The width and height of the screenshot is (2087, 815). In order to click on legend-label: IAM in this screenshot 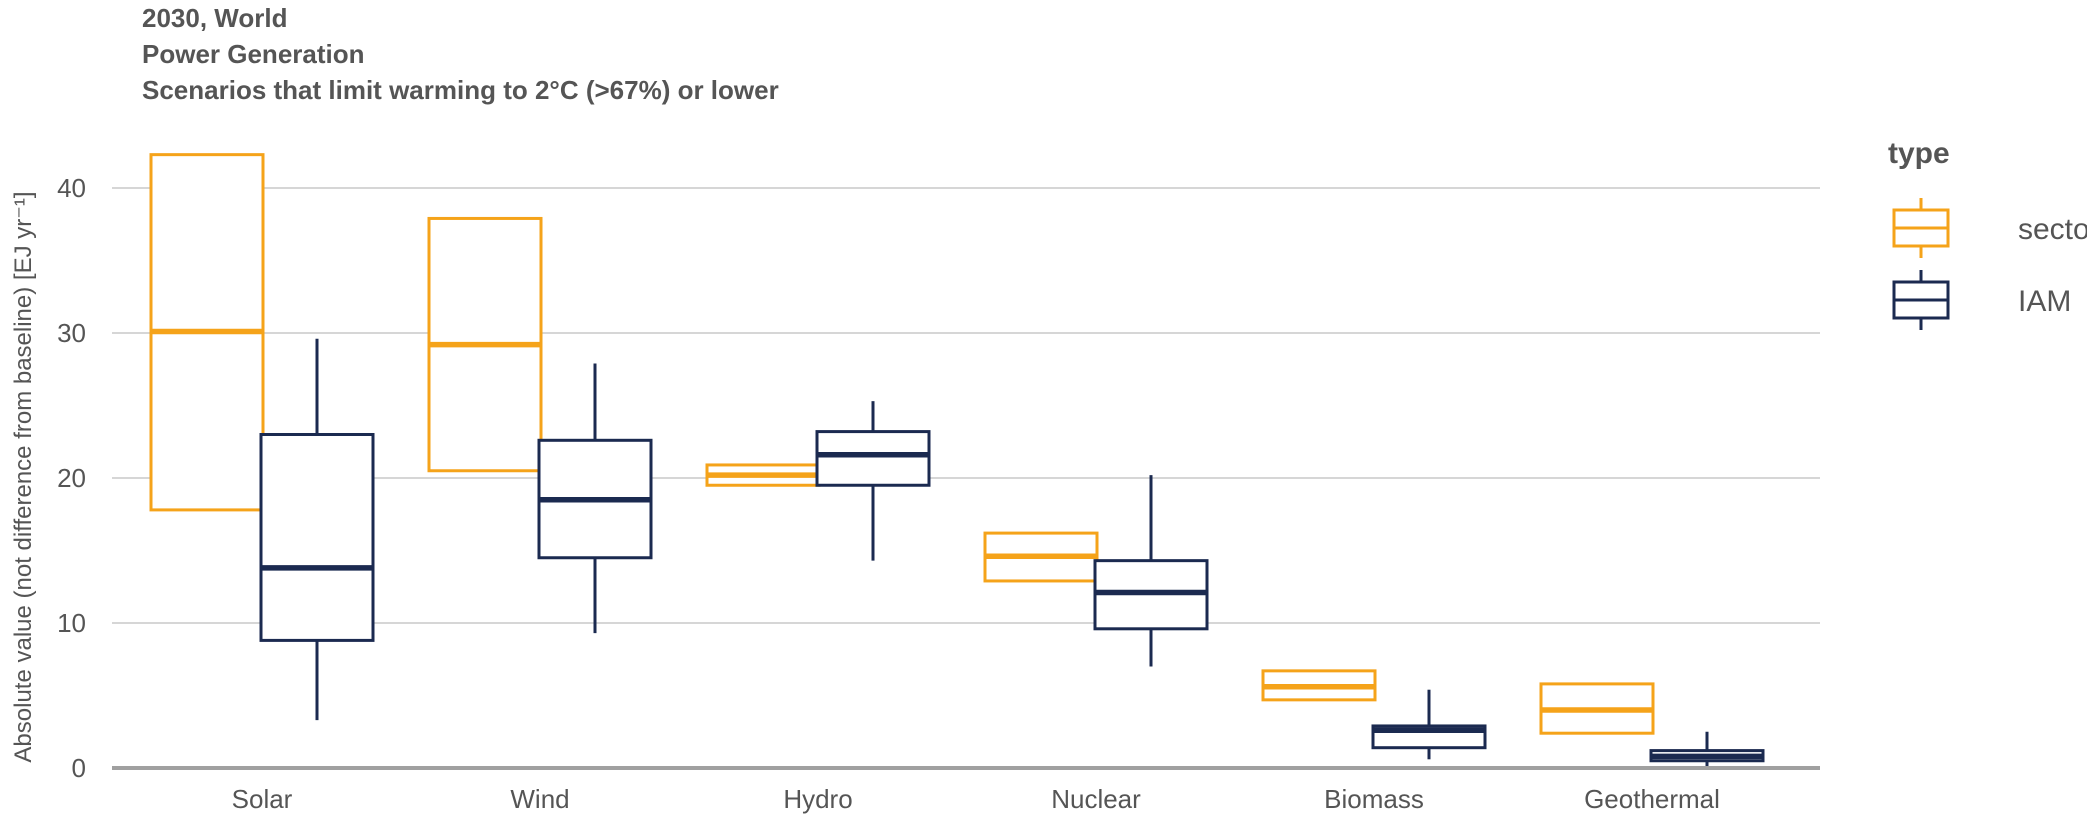, I will do `click(2044, 301)`.